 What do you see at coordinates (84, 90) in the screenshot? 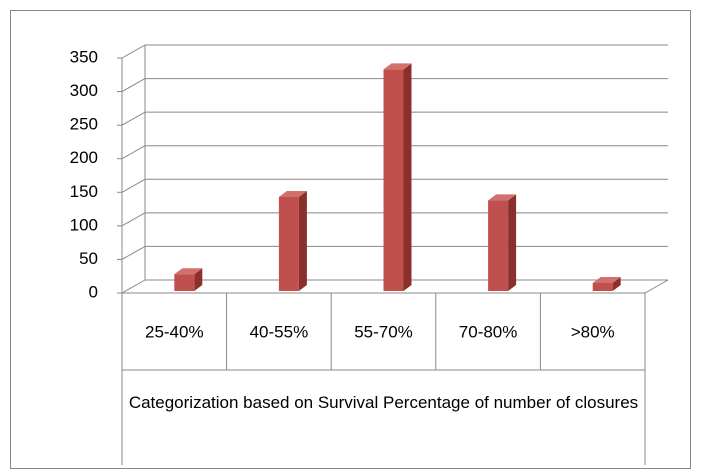
I see `y-tick-label: 300` at bounding box center [84, 90].